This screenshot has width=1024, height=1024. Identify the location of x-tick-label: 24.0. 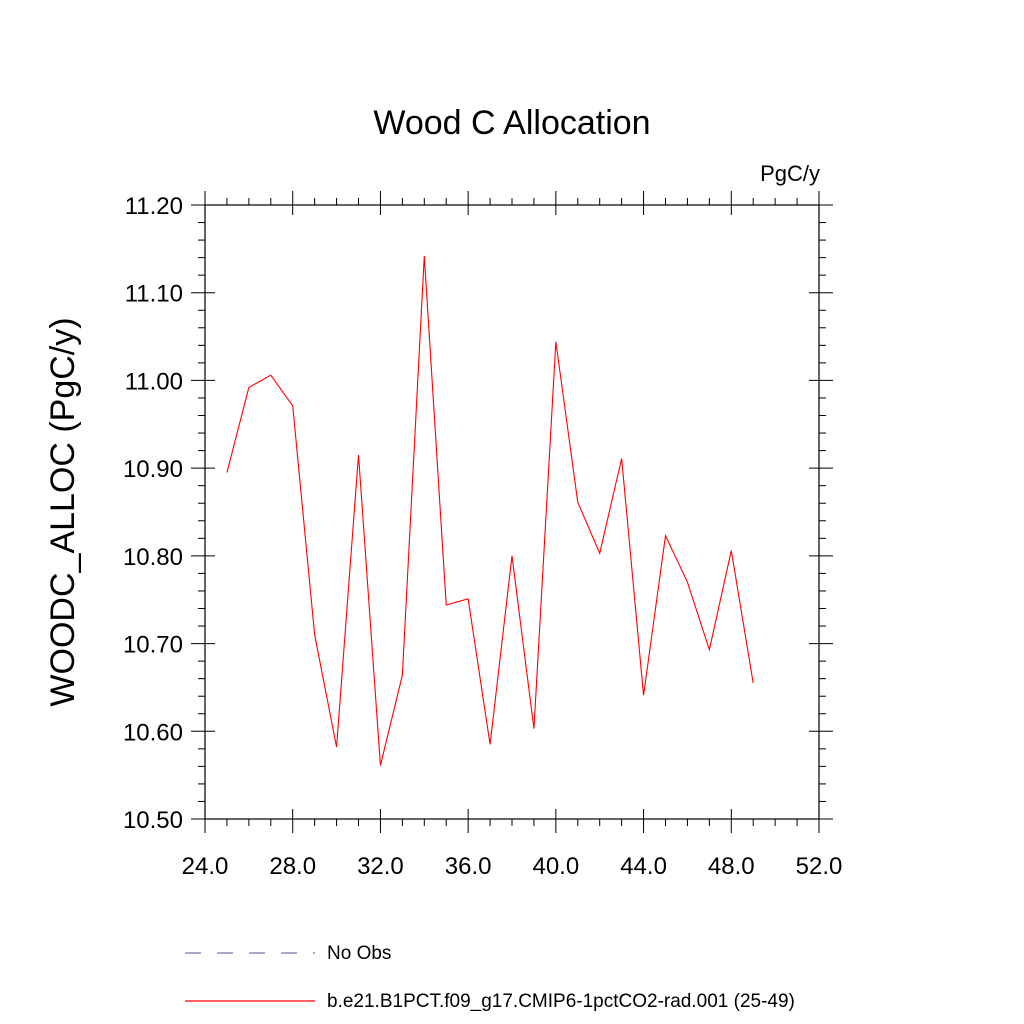
(205, 866).